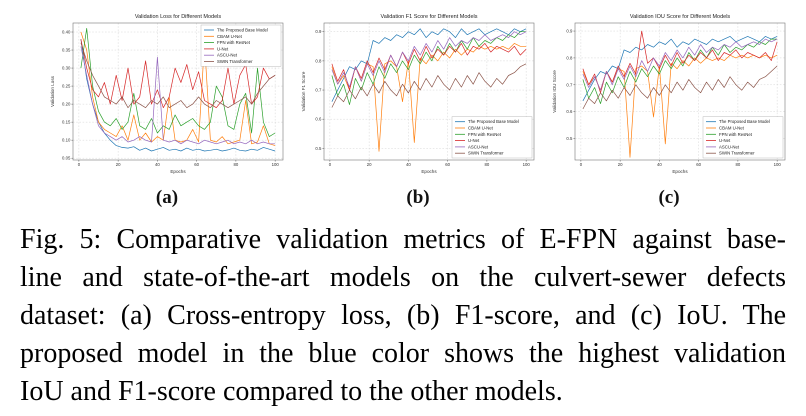  Describe the element at coordinates (554, 91) in the screenshot. I see `y-axis-label: Validation IOU Score` at that location.